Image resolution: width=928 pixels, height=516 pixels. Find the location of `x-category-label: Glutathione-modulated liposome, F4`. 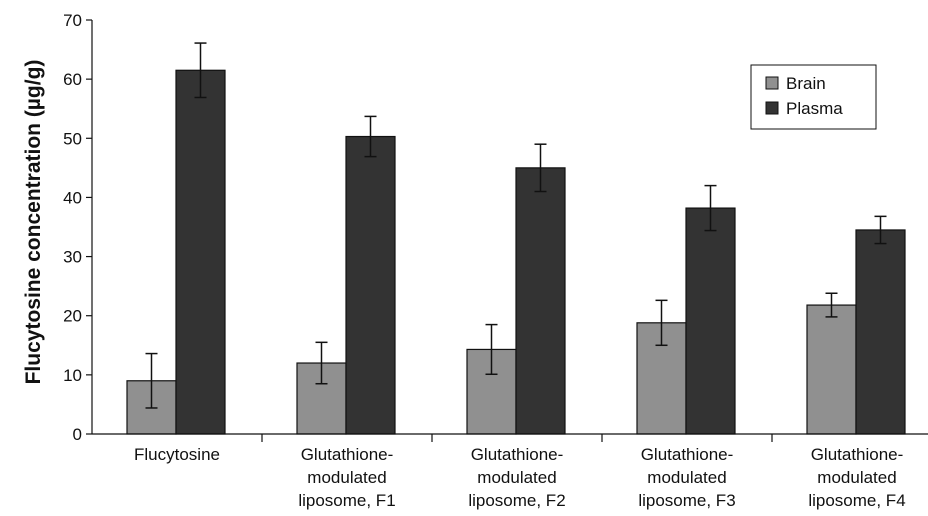

x-category-label: Glutathione-modulated liposome, F4 is located at coordinates (856, 477).